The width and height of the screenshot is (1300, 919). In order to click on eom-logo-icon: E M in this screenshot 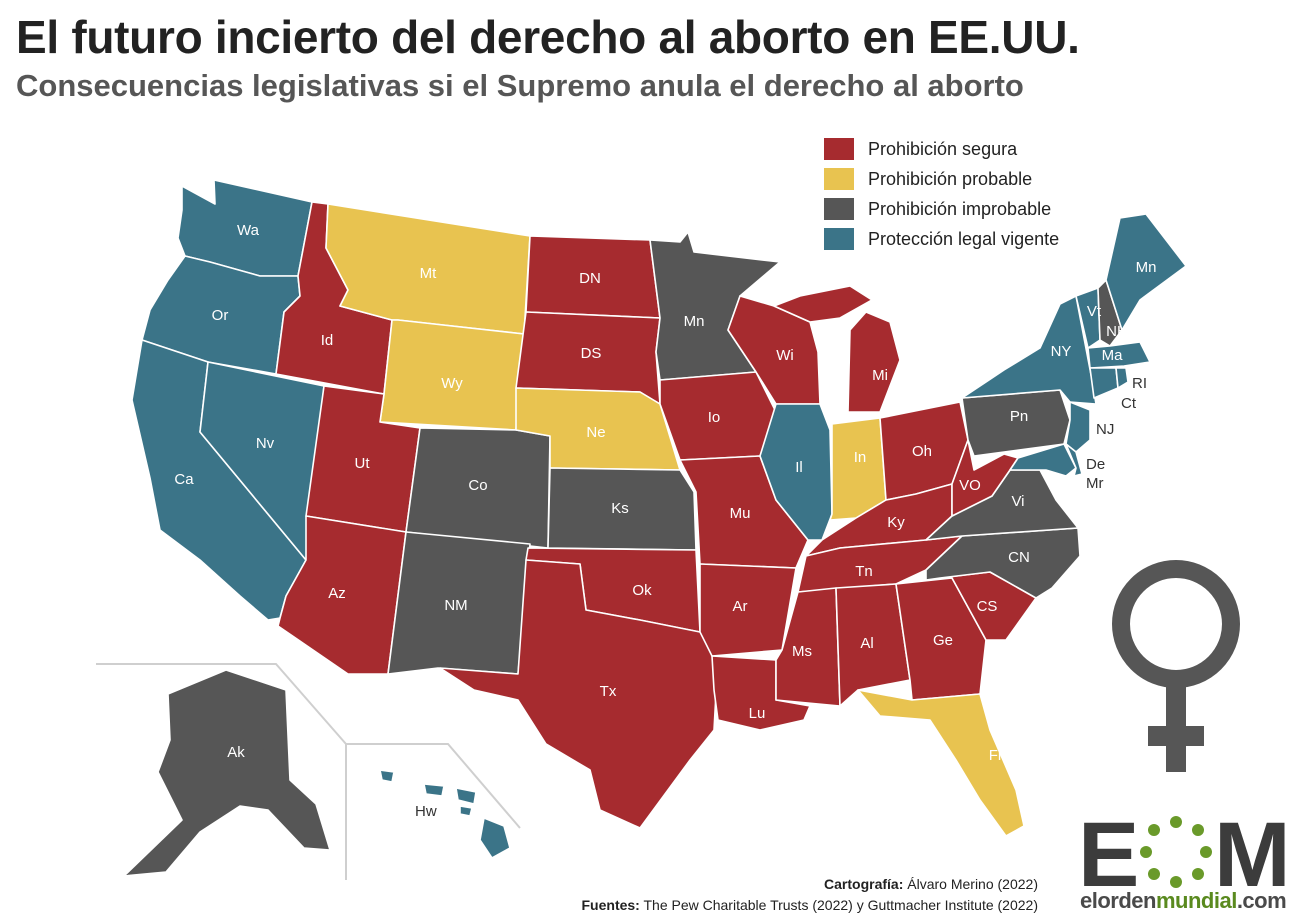, I will do `click(1183, 851)`.